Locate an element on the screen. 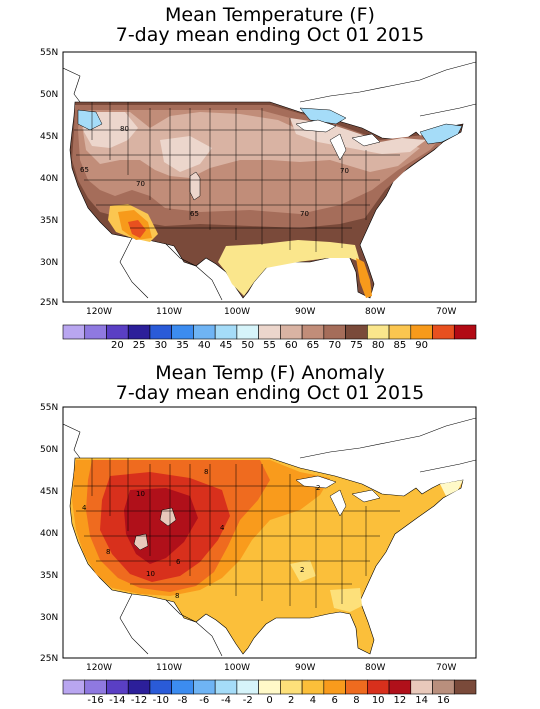 The height and width of the screenshot is (709, 540). colorbar-label: 35 is located at coordinates (182, 345).